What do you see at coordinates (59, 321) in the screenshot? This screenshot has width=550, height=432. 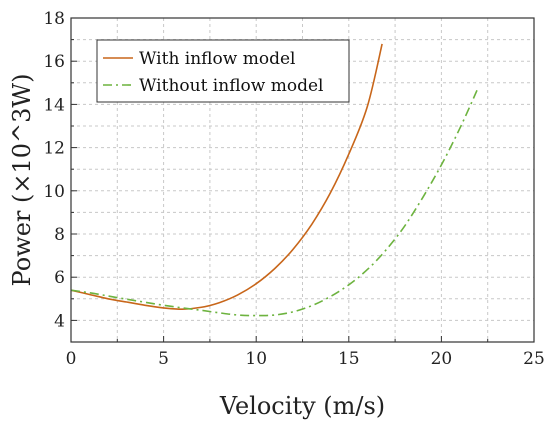 I see `y-tick-label: 4` at bounding box center [59, 321].